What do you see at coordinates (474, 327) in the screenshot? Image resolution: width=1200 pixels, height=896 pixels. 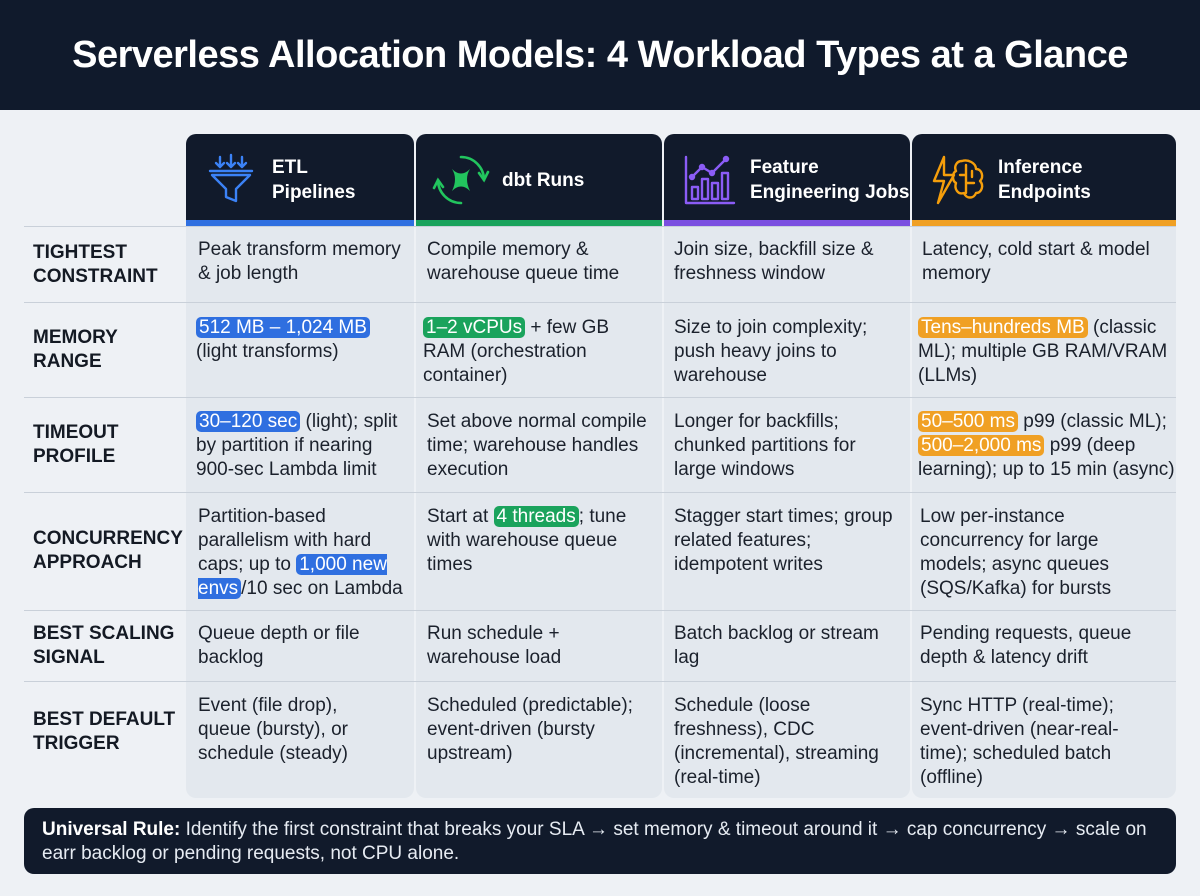 I see `highlight-value: 1–2 vCPUs` at bounding box center [474, 327].